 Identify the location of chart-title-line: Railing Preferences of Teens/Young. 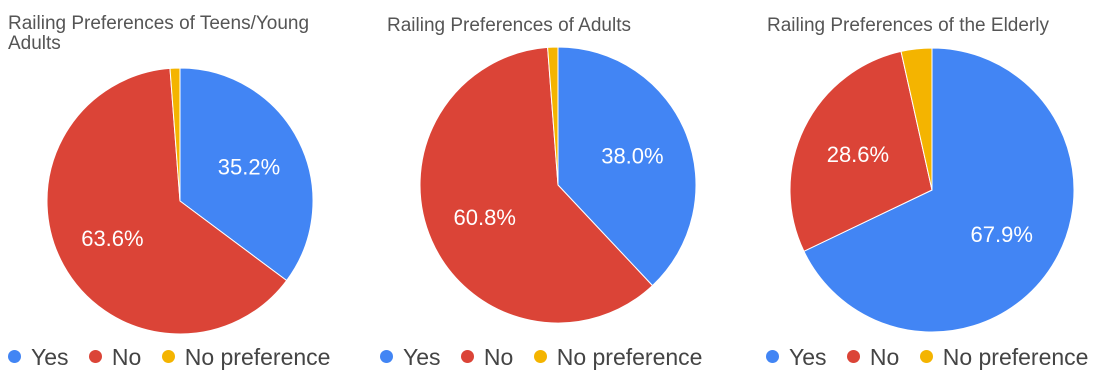
(159, 23).